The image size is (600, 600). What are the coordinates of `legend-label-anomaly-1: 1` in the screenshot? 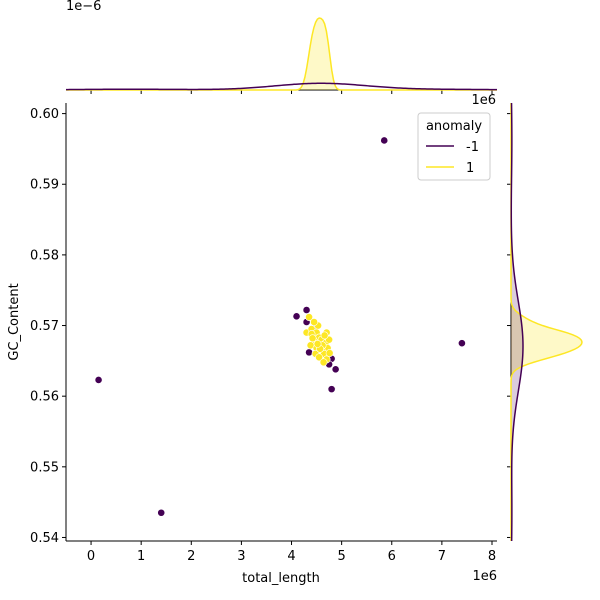 It's located at (470, 168).